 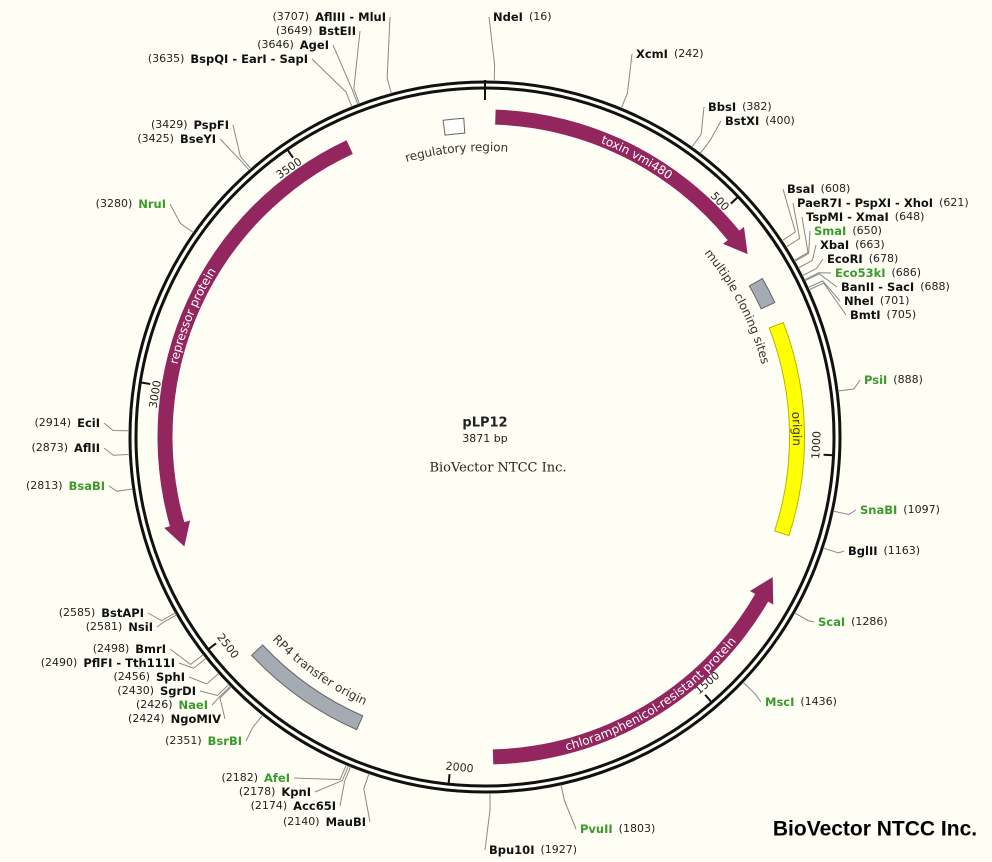 What do you see at coordinates (203, 741) in the screenshot?
I see `site-label: (2351) BsrBI` at bounding box center [203, 741].